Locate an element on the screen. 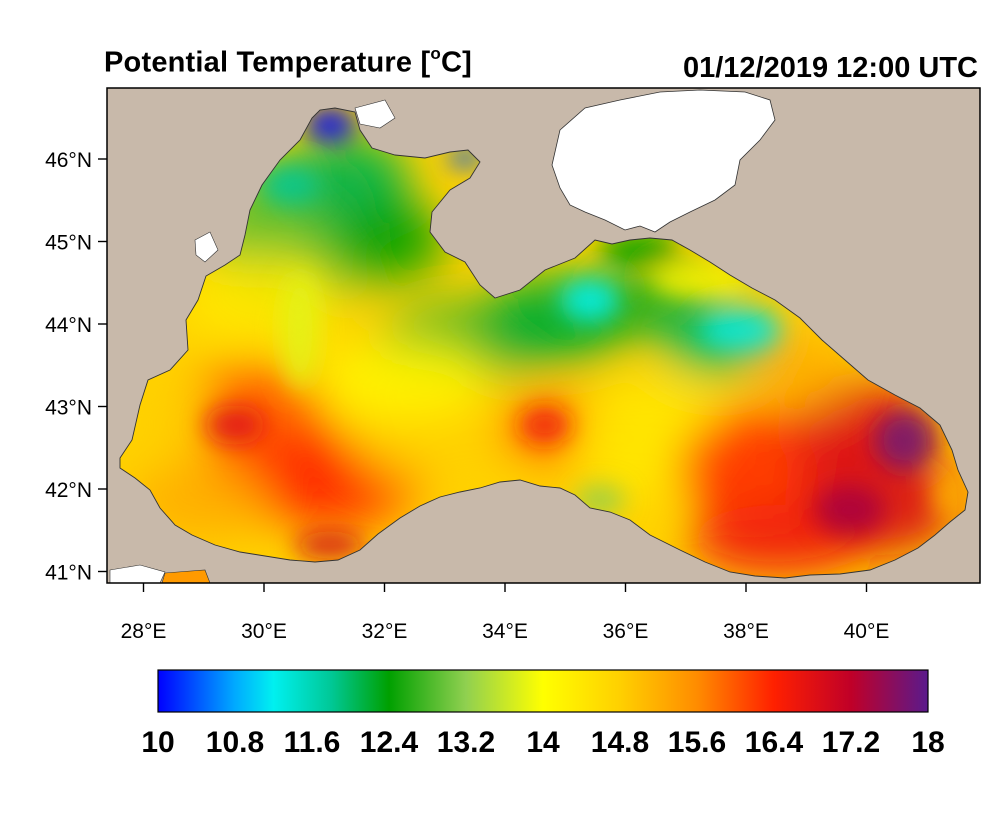 Image resolution: width=1000 pixels, height=834 pixels. lat-tick-label: 46°N is located at coordinates (68, 160).